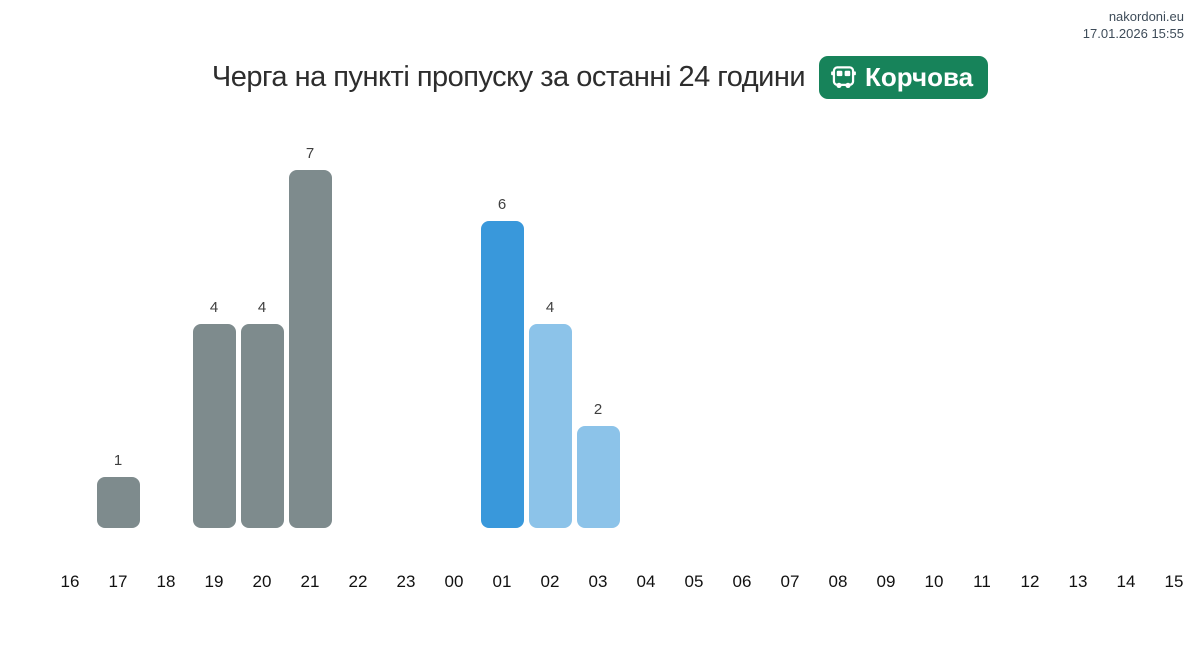 The height and width of the screenshot is (651, 1200). I want to click on bar-value-label-20: 4, so click(262, 307).